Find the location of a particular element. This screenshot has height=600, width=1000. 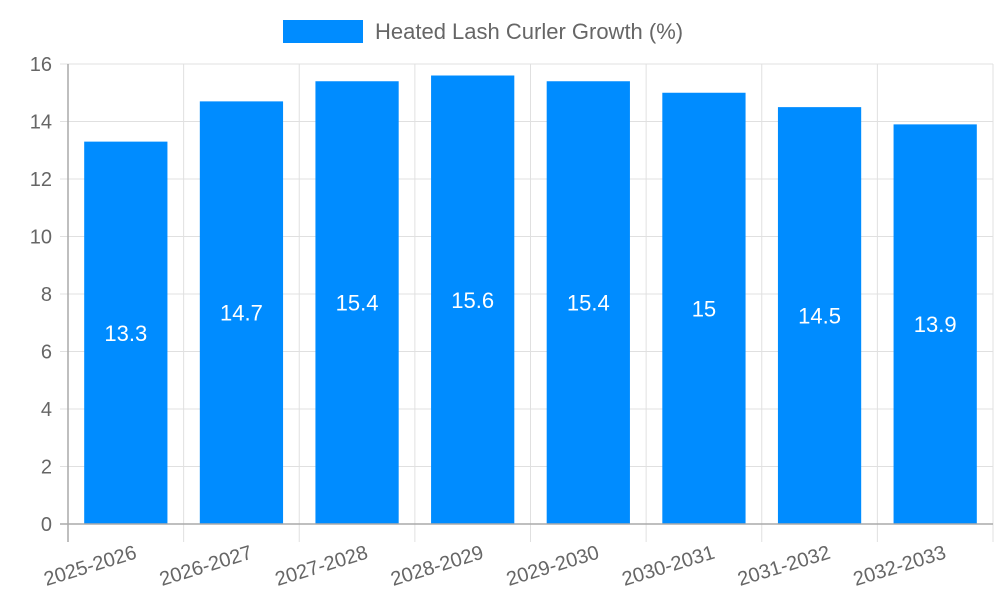

x-tick-label: 2028-2029 is located at coordinates (437, 566).